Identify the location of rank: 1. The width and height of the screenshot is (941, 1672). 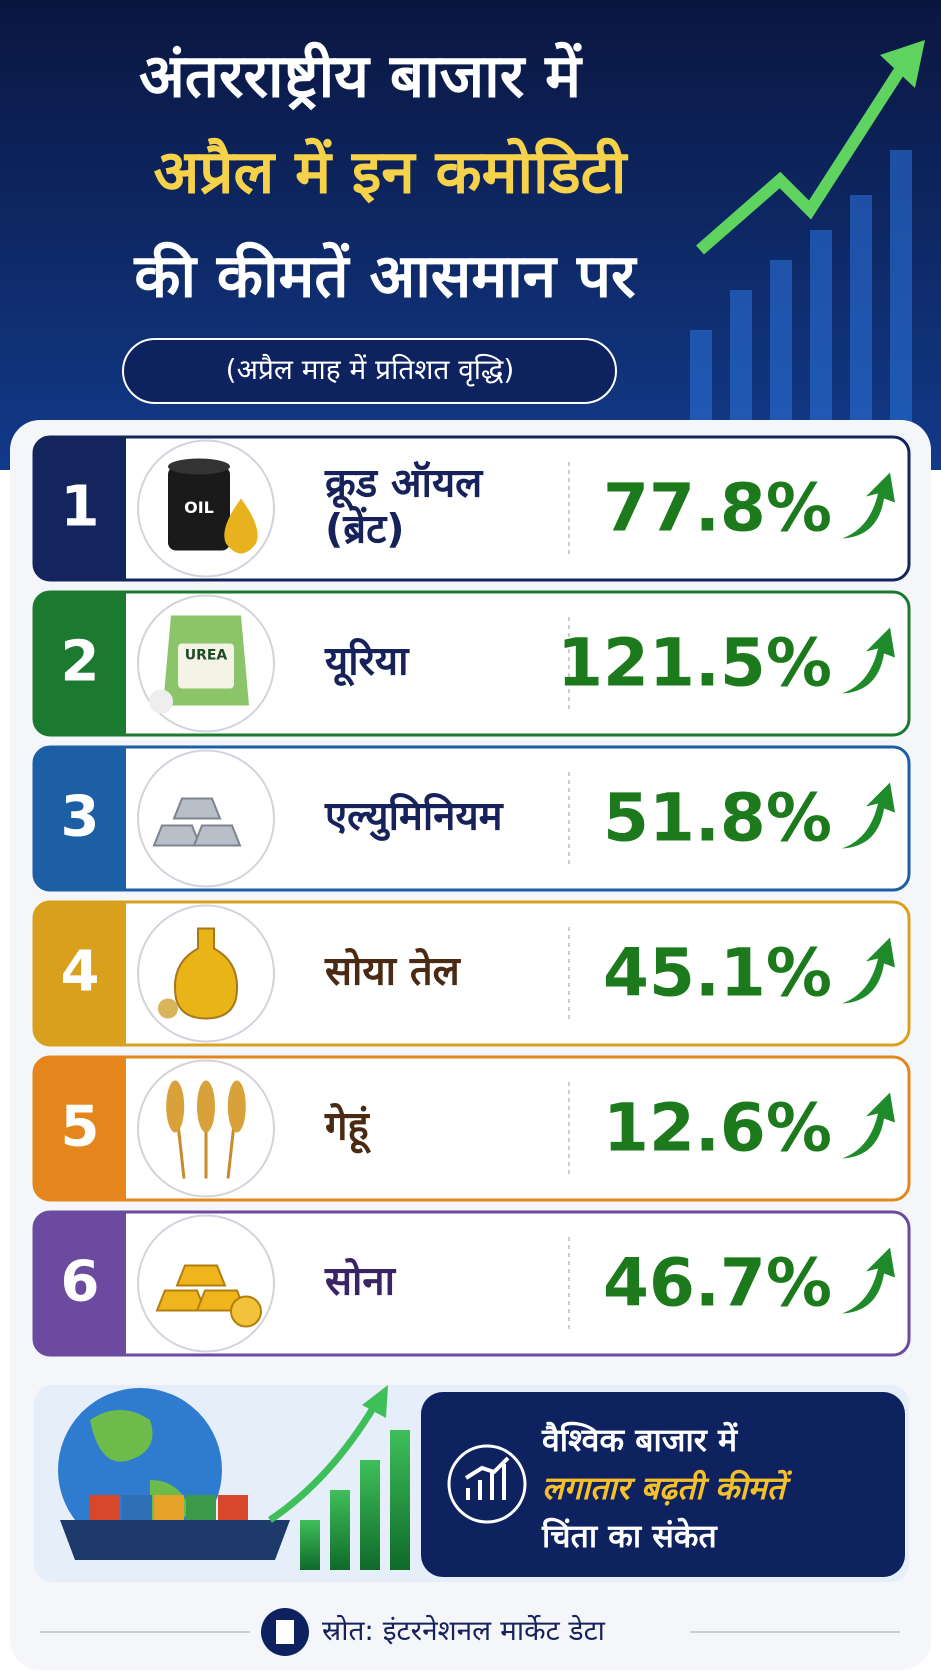
(80, 507).